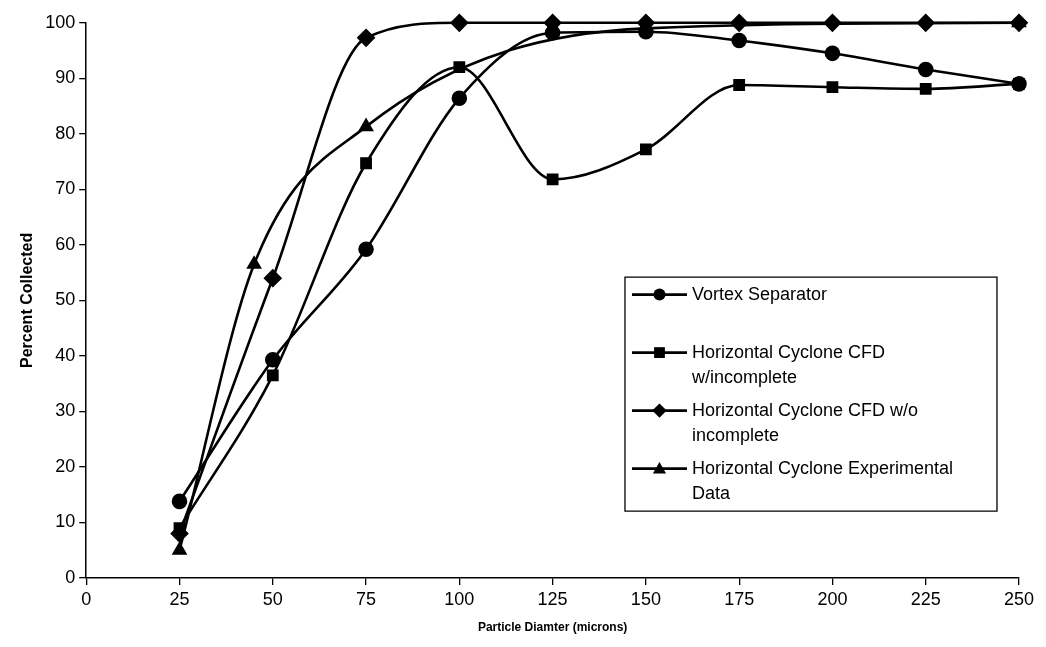  I want to click on x-tick-label: 25, so click(179, 598).